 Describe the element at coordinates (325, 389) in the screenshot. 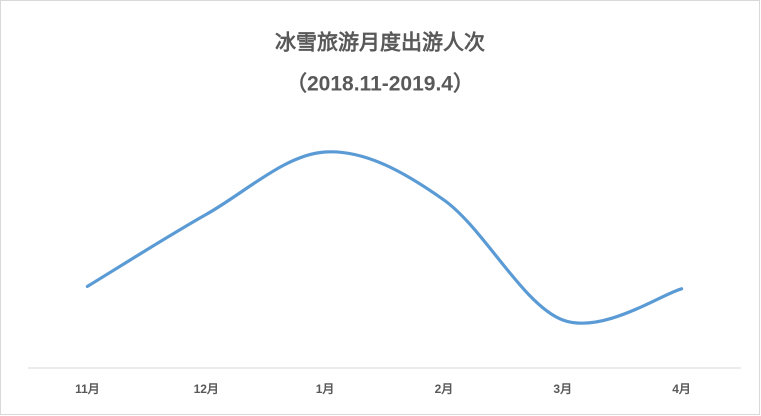

I see `x-tick-label: 1月` at that location.